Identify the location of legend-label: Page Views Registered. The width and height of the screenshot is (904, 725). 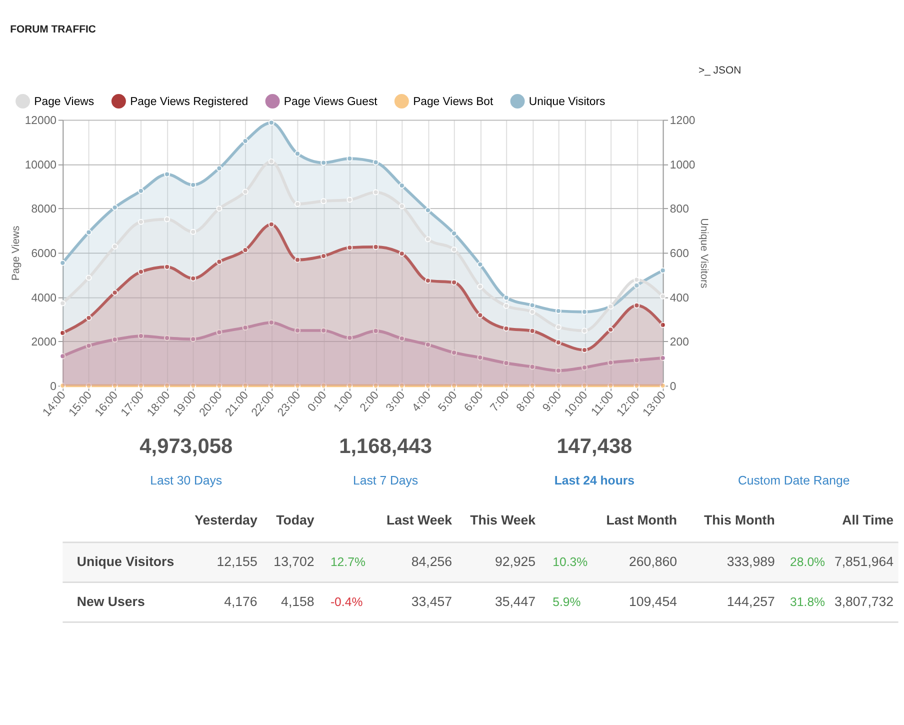
(189, 102).